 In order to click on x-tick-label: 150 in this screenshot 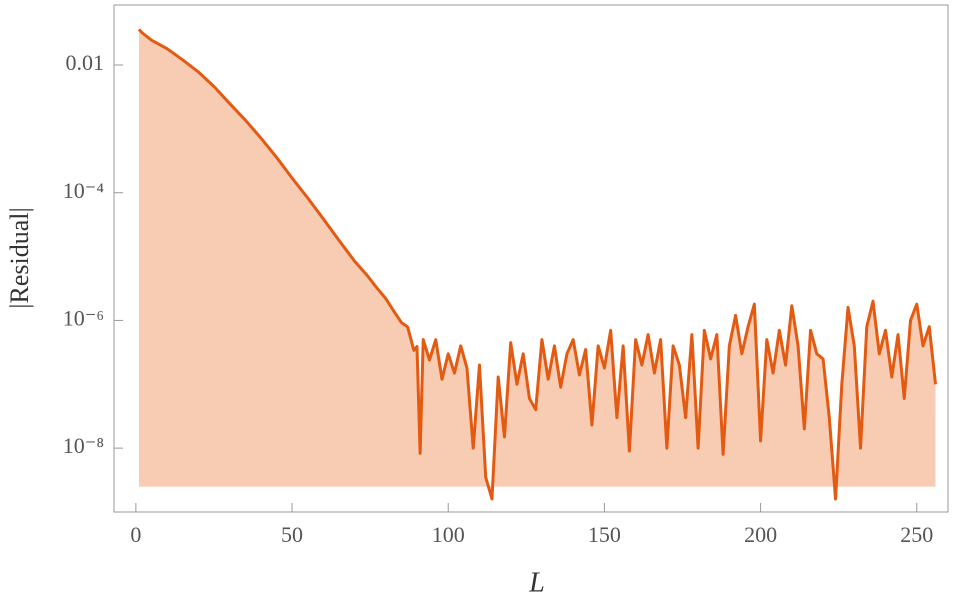, I will do `click(604, 534)`.